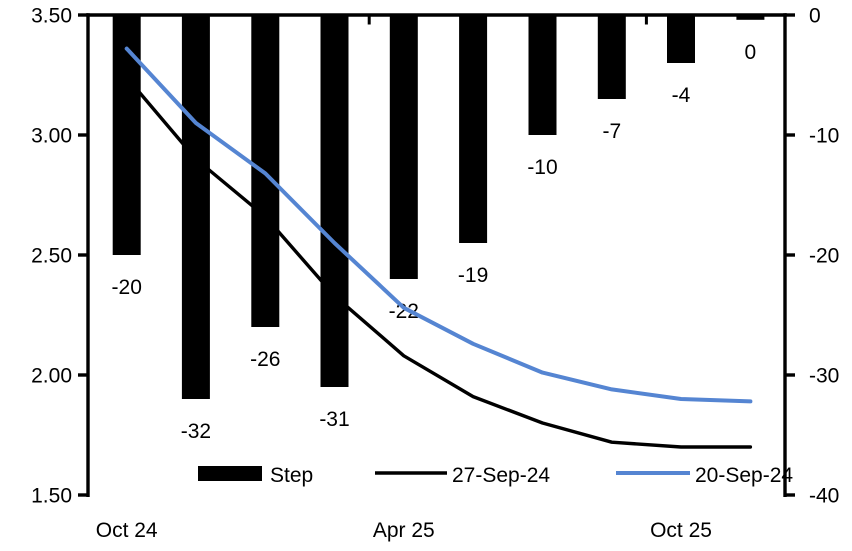  What do you see at coordinates (681, 530) in the screenshot?
I see `x-axis-label-2: Oct 25` at bounding box center [681, 530].